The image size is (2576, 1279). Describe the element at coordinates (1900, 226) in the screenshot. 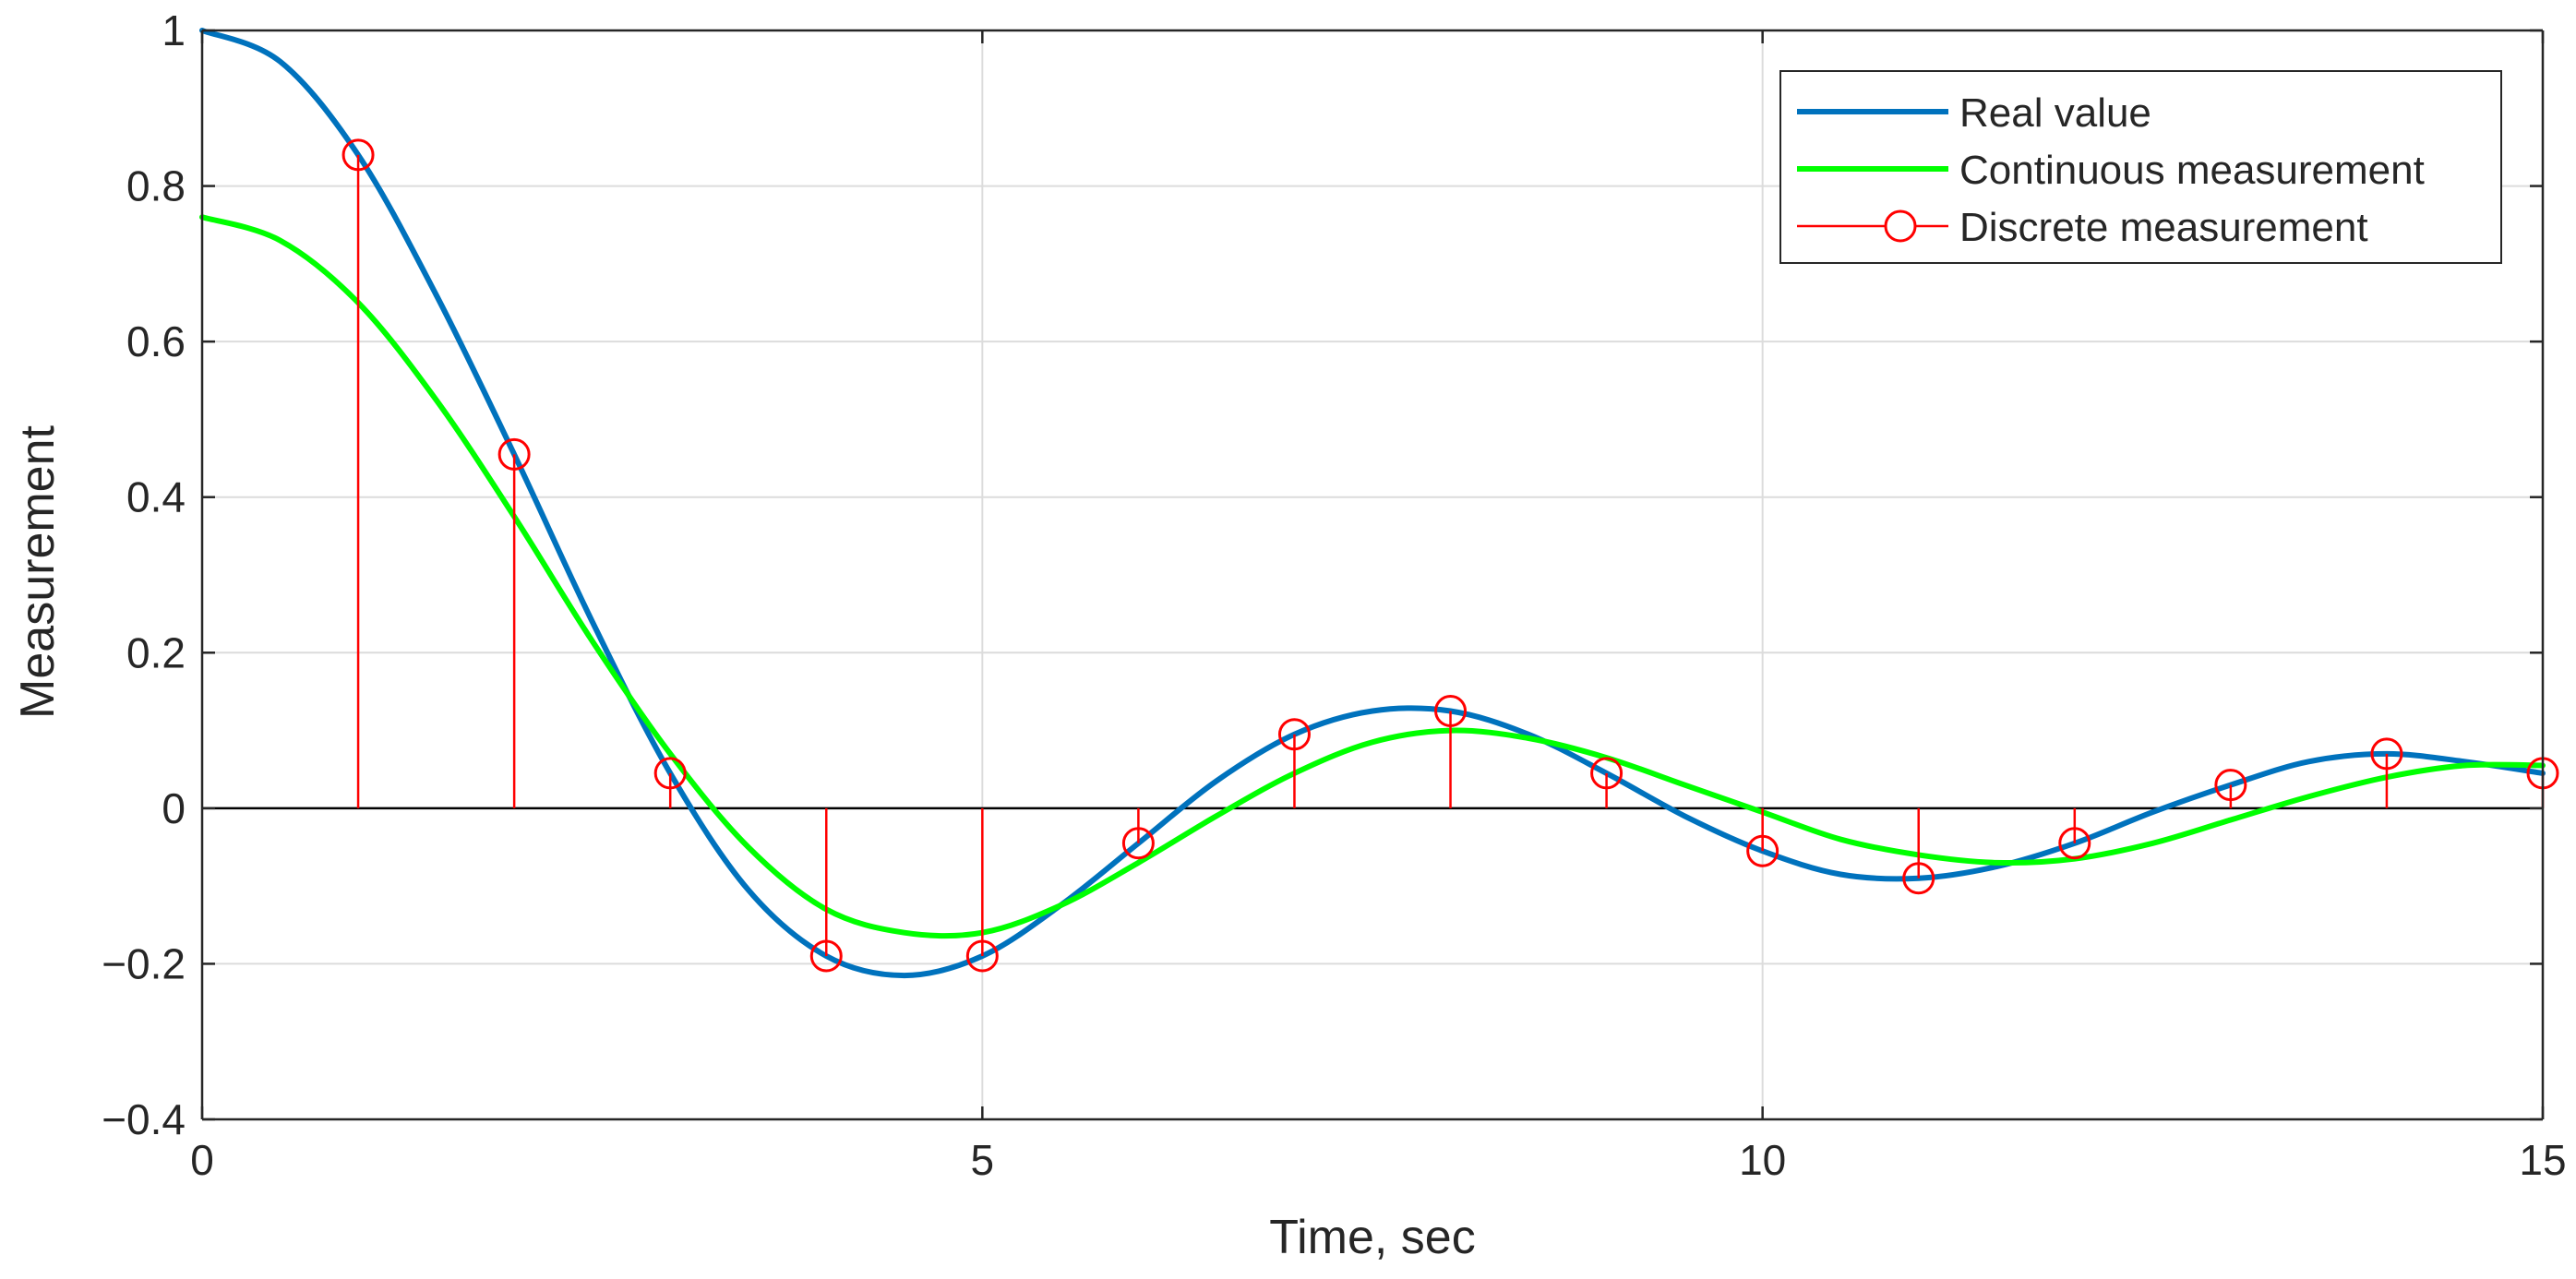

I see `legend-marker` at that location.